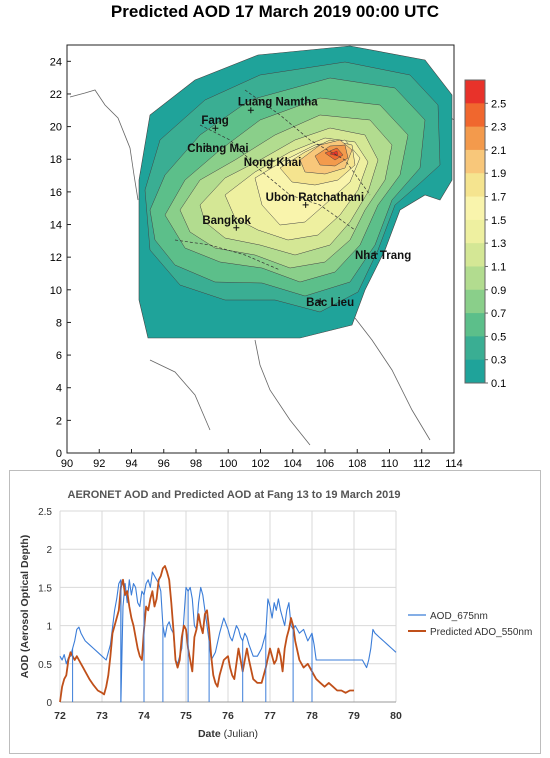 Image resolution: width=550 pixels, height=758 pixels. Describe the element at coordinates (56, 160) in the screenshot. I see `map-y-tick-label: 18` at that location.